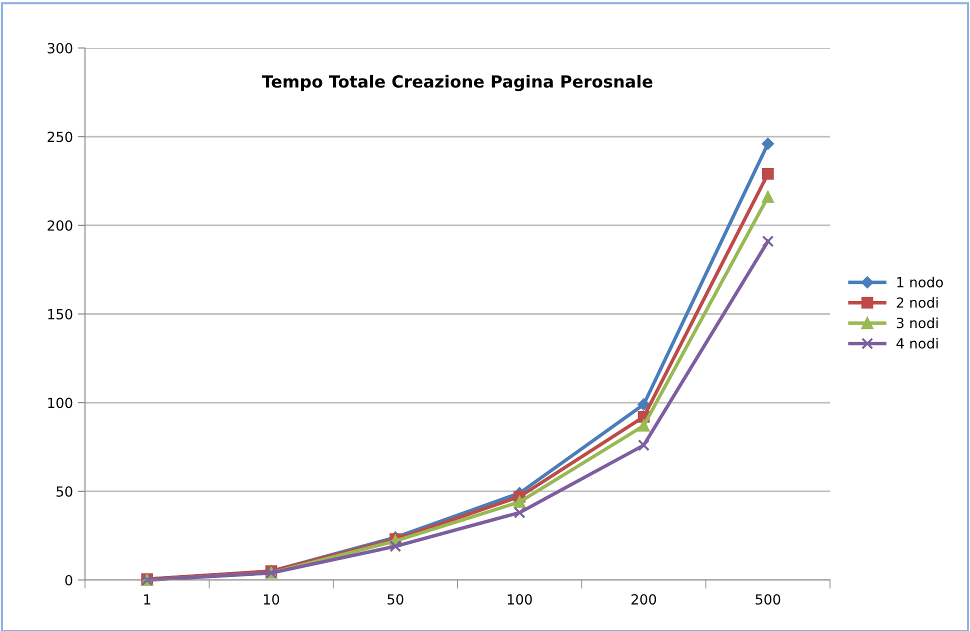 This screenshot has height=631, width=970. I want to click on text: Tempo Totale Creazione Pagina Perosnale, so click(457, 83).